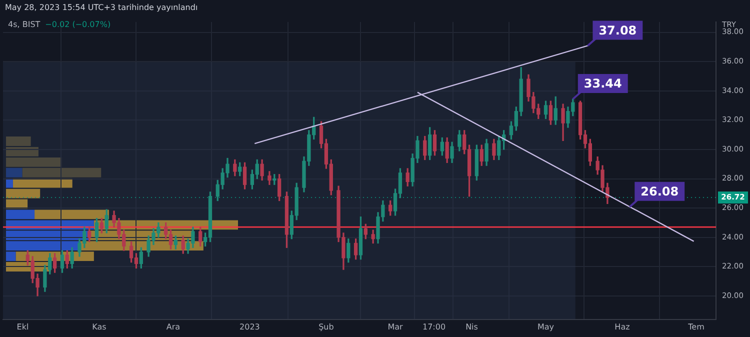 This screenshot has height=337, width=750. Describe the element at coordinates (603, 83) in the screenshot. I see `annotation: 33.44` at that location.